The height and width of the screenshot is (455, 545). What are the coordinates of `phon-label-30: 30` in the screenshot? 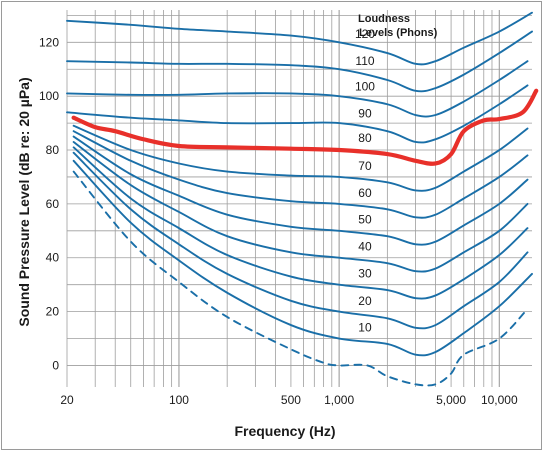 It's located at (365, 274).